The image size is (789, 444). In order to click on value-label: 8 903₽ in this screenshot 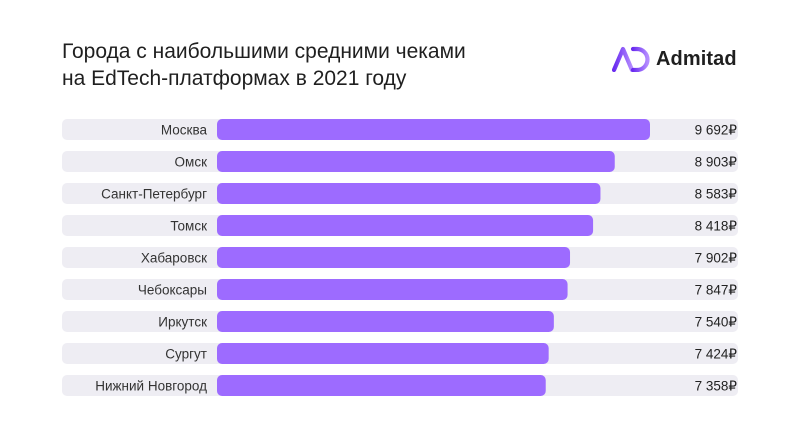, I will do `click(716, 162)`.